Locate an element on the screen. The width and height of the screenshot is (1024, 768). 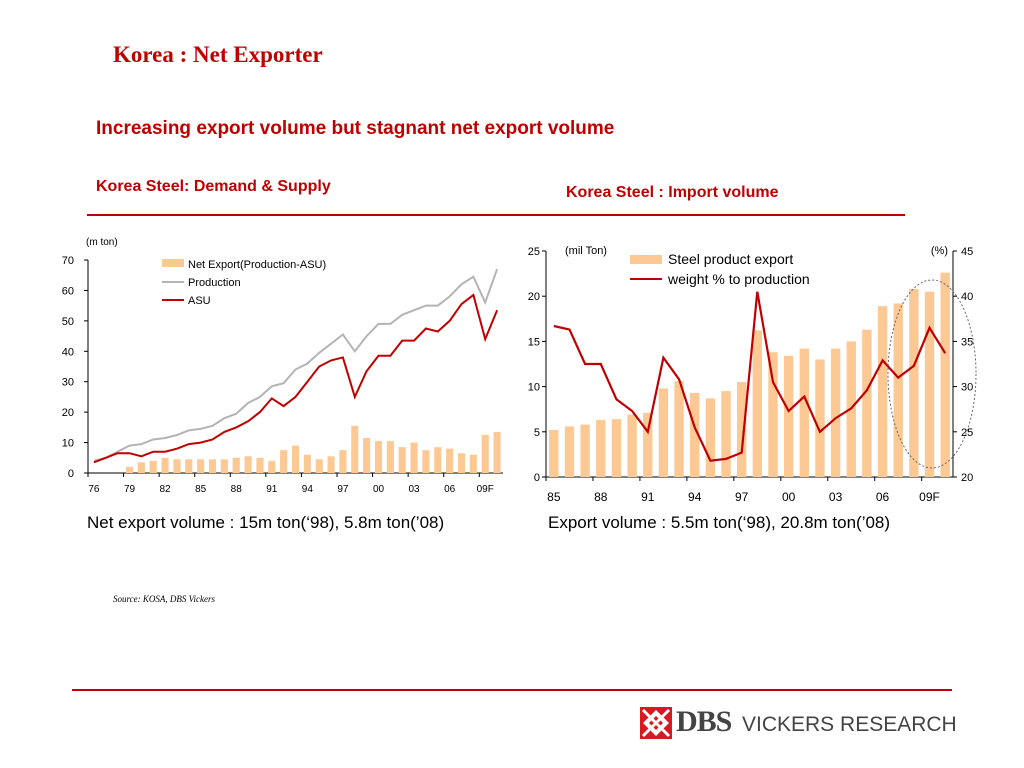
y-axis-label: (mil Ton) is located at coordinates (586, 251).